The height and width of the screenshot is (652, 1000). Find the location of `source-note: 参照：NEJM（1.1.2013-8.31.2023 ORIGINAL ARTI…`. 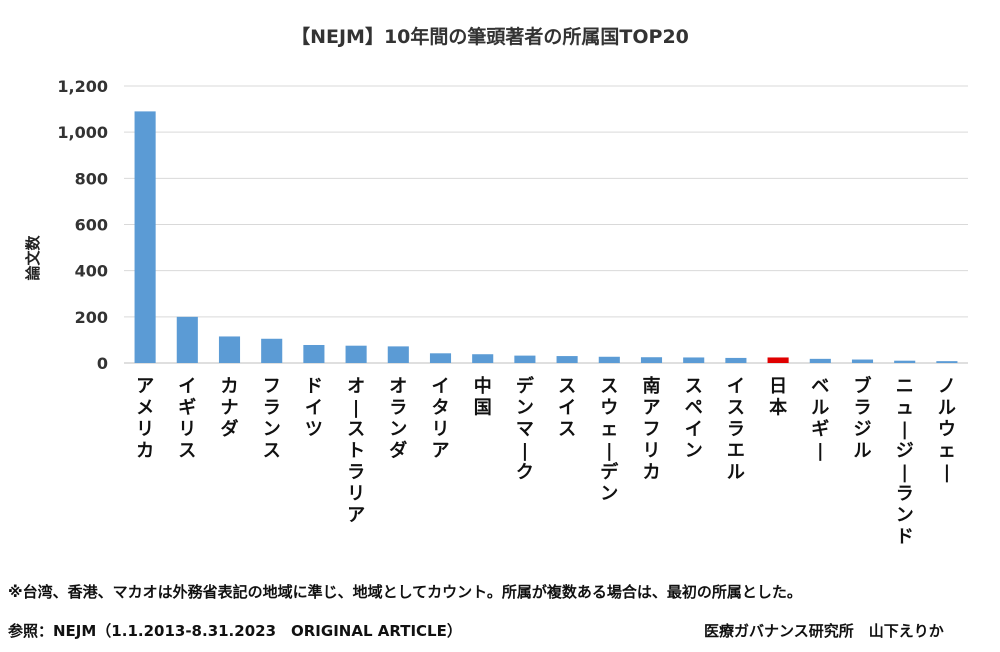

source-note: 参照：NEJM（1.1.2013-8.31.2023 ORIGINAL ARTI… is located at coordinates (235, 631).